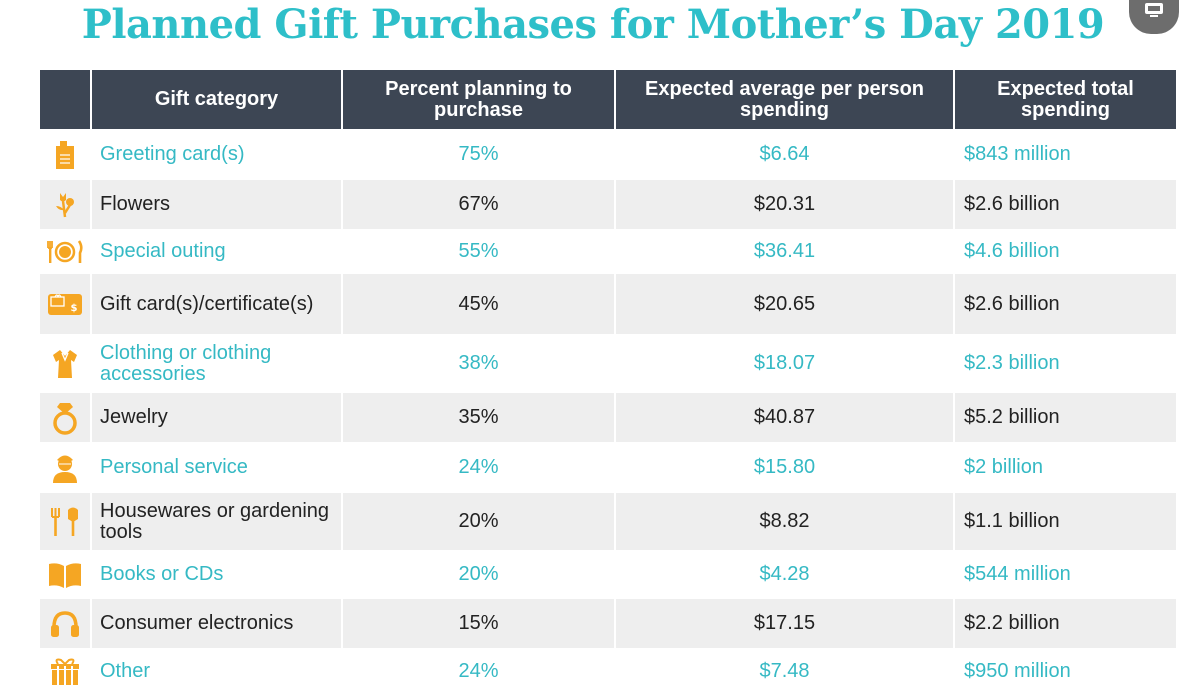  I want to click on gift-box-icon, so click(65, 672).